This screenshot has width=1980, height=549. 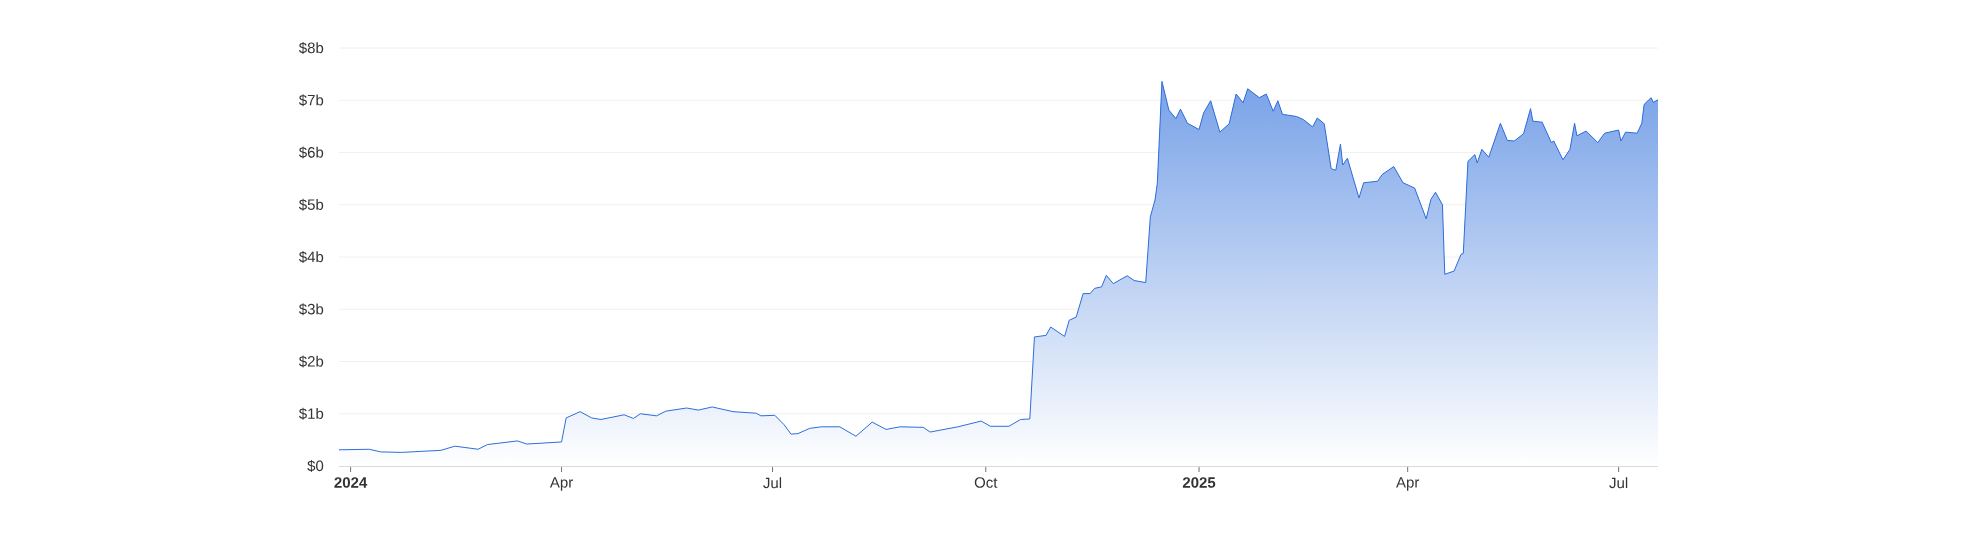 What do you see at coordinates (315, 466) in the screenshot?
I see `y-tick-label: $0` at bounding box center [315, 466].